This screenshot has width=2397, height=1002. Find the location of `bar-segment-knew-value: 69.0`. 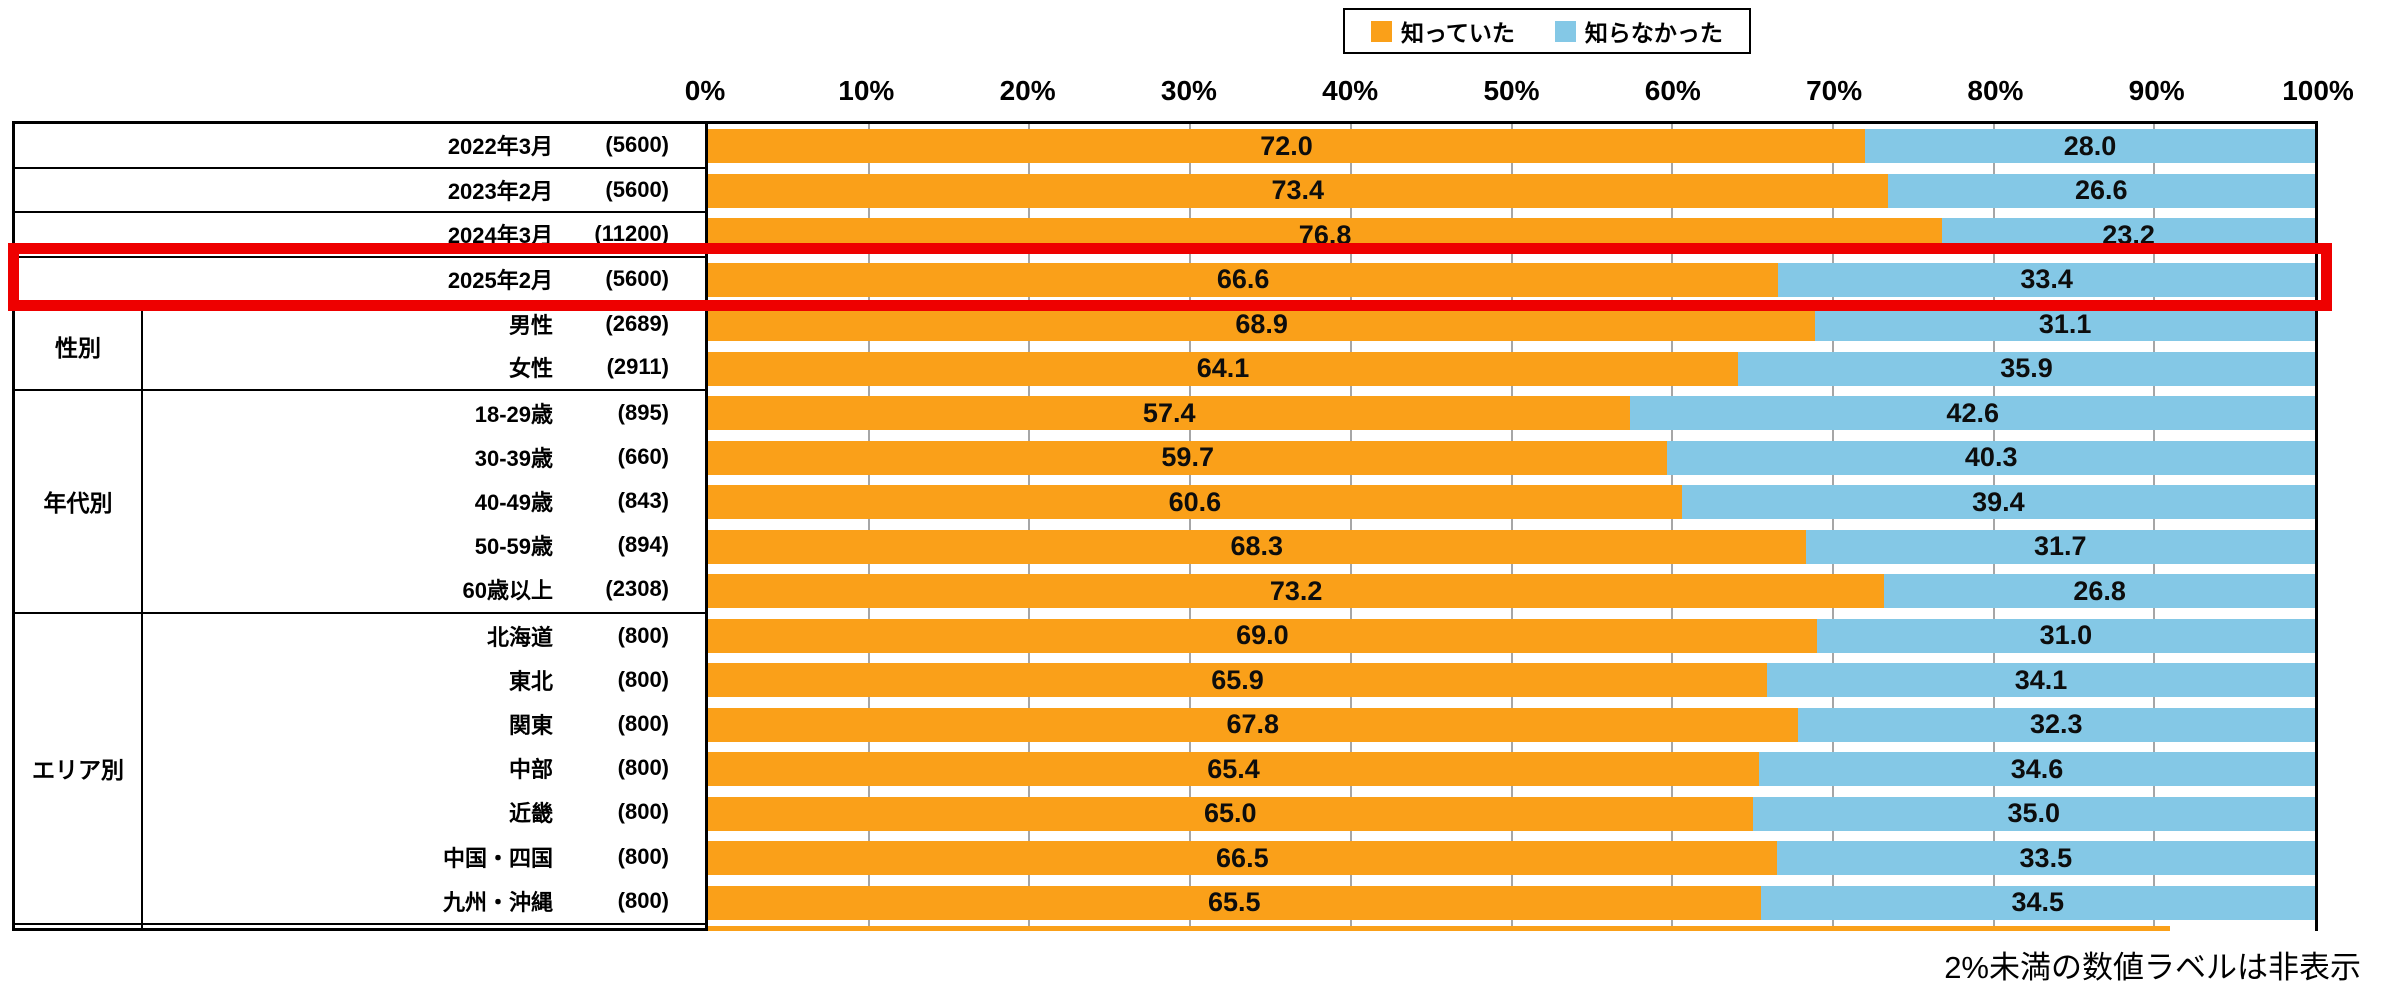

bar-segment-knew-value: 69.0 is located at coordinates (1262, 635).